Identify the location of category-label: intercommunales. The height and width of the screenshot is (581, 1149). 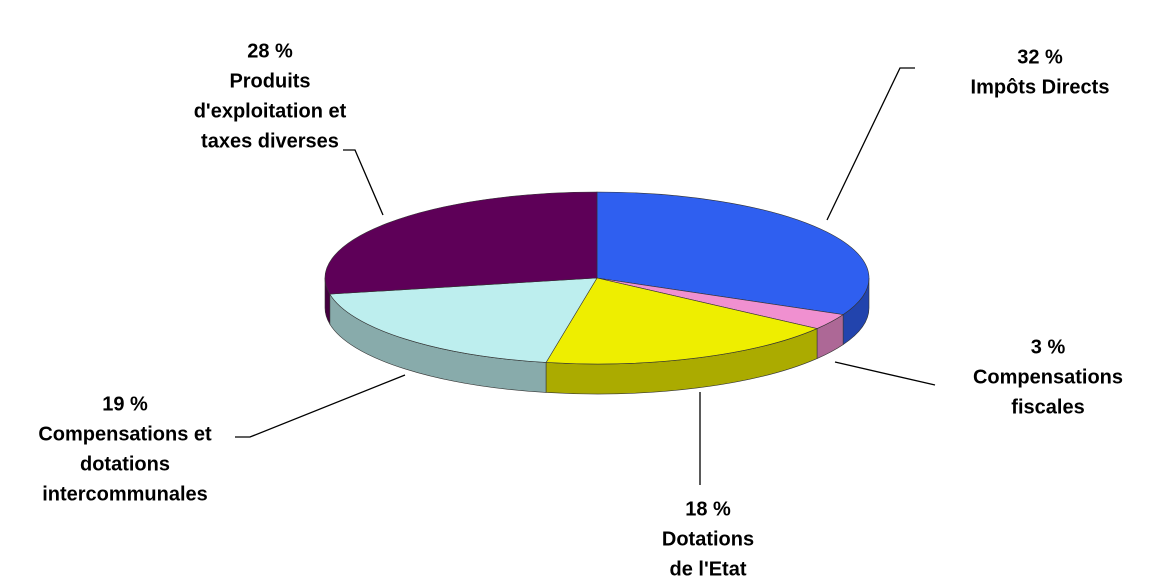
(125, 494).